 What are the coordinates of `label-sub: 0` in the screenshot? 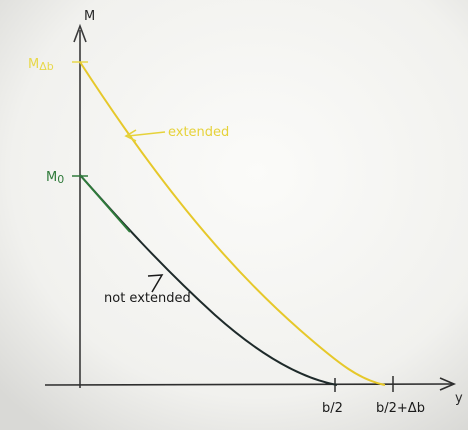 It's located at (60, 179).